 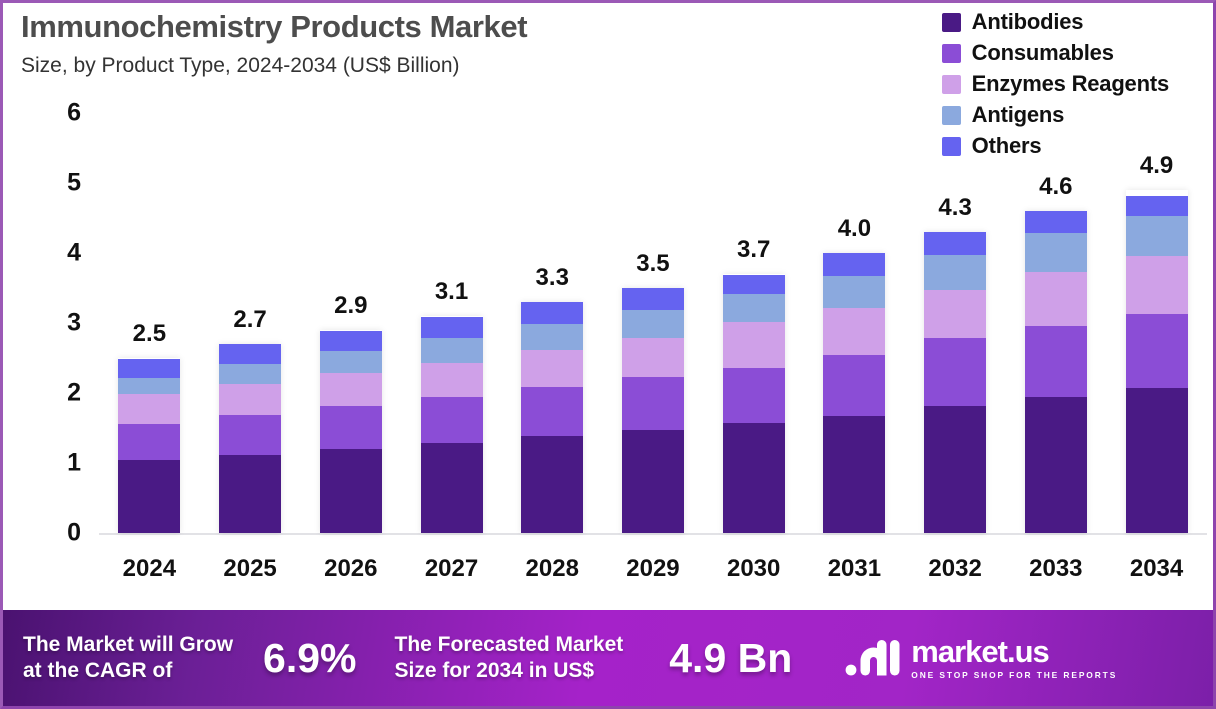 I want to click on bar-group-2028: 3.3, so click(x=552, y=323).